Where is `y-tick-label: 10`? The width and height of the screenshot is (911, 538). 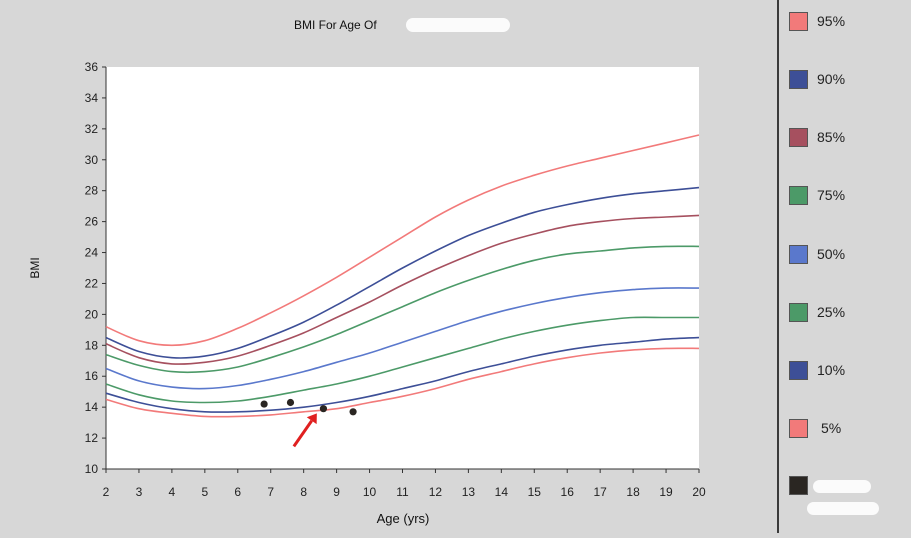
y-tick-label: 10 is located at coordinates (92, 469).